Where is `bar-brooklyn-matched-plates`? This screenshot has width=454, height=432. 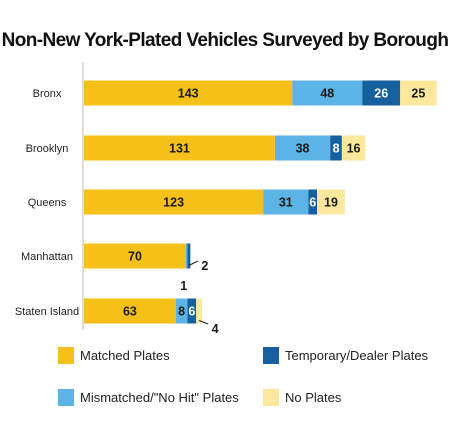
bar-brooklyn-matched-plates is located at coordinates (179, 148).